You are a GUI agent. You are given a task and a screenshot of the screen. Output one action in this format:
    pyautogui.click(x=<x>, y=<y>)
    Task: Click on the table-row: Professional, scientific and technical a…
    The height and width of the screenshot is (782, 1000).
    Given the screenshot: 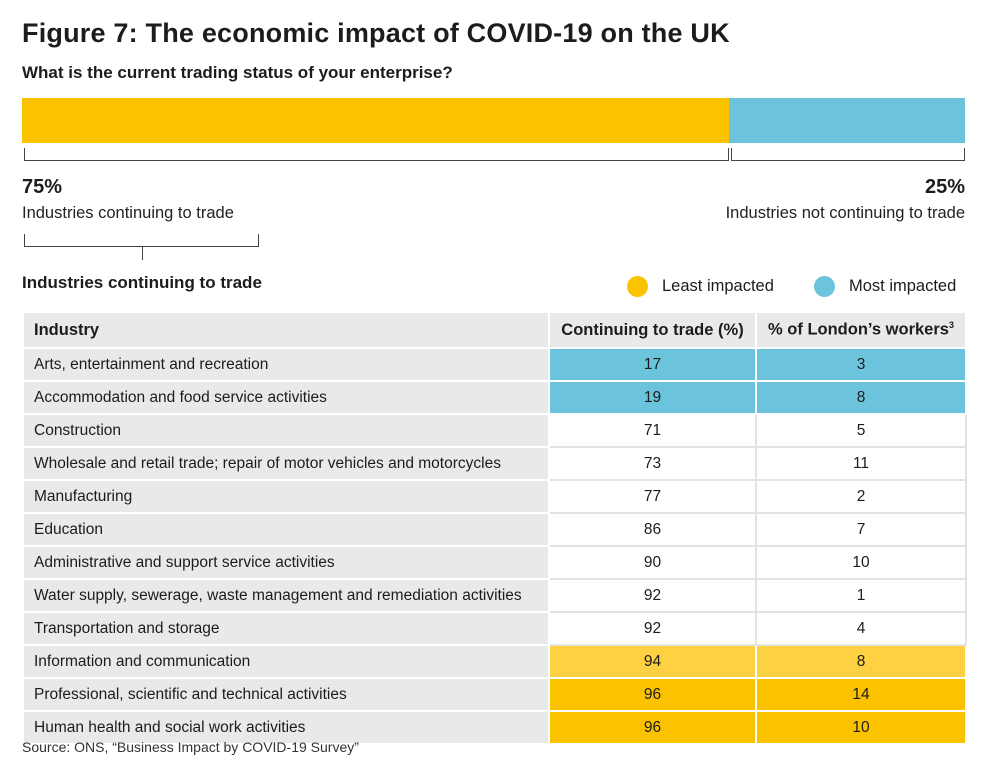 What is the action you would take?
    pyautogui.click(x=494, y=694)
    